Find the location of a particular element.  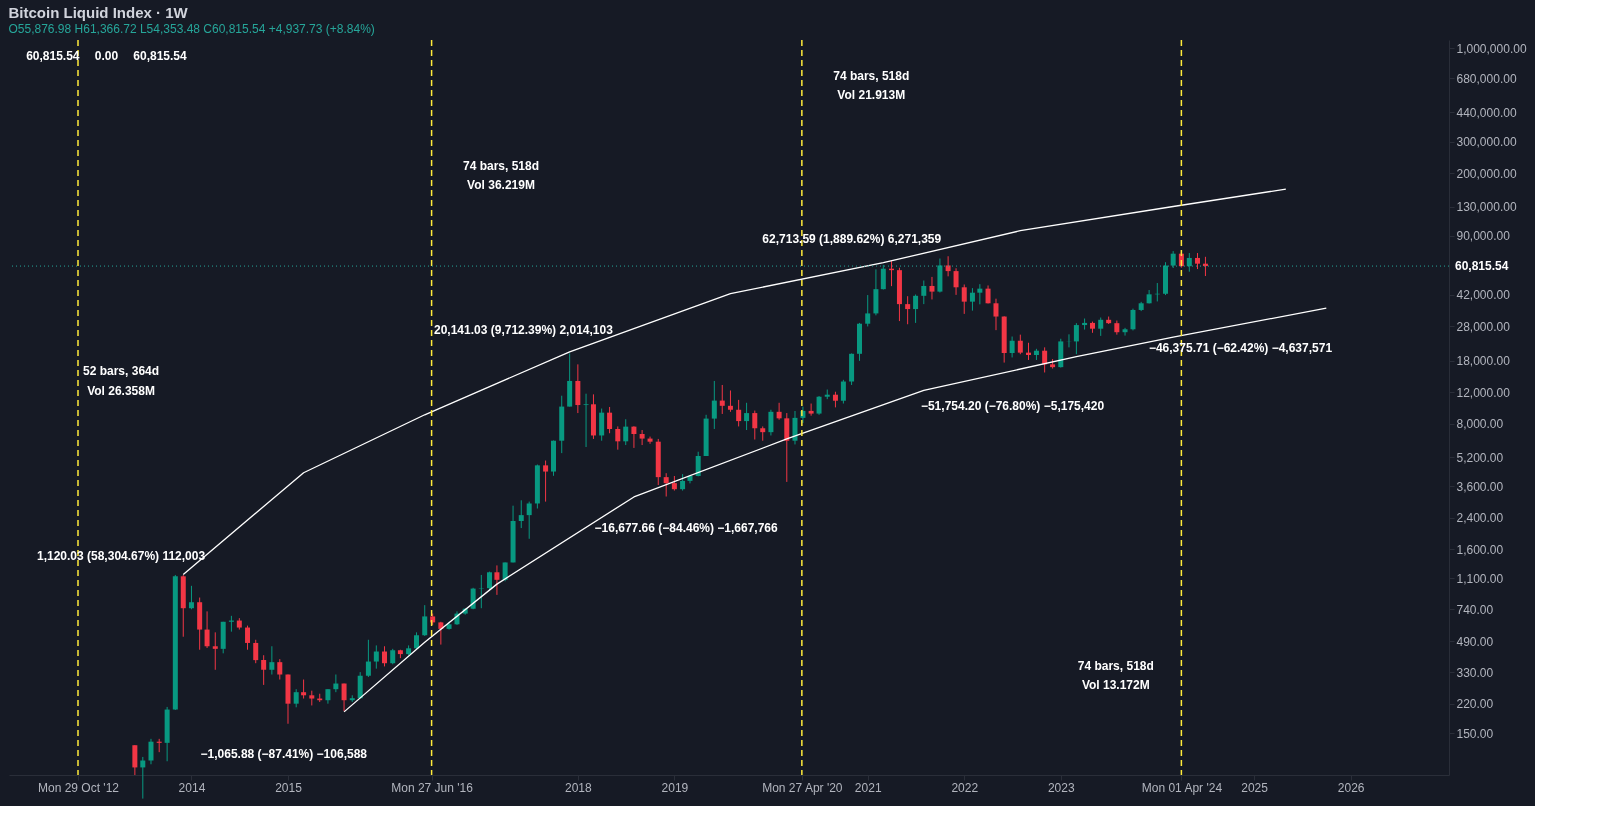

x-tick-label: 2019 is located at coordinates (675, 787).